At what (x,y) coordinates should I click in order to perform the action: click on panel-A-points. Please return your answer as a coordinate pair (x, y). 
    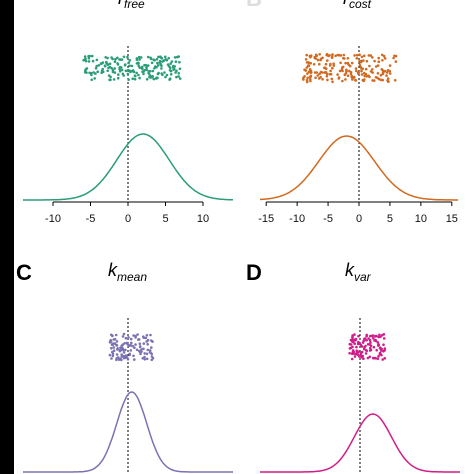
    Looking at the image, I should click on (132, 68).